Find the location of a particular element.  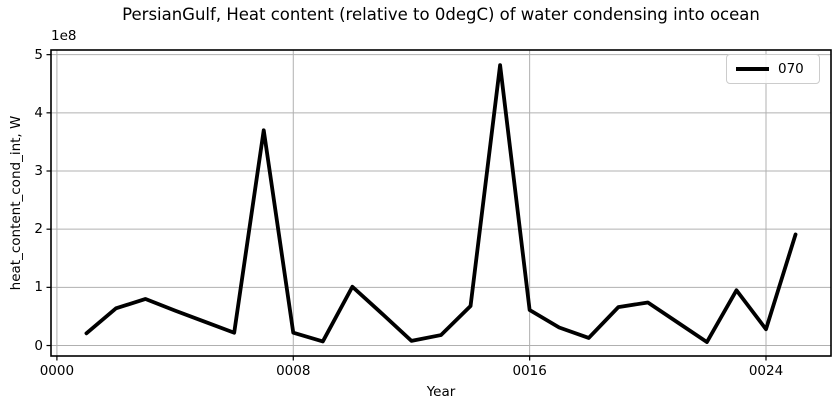

x-tick-label: 0008 is located at coordinates (293, 371).